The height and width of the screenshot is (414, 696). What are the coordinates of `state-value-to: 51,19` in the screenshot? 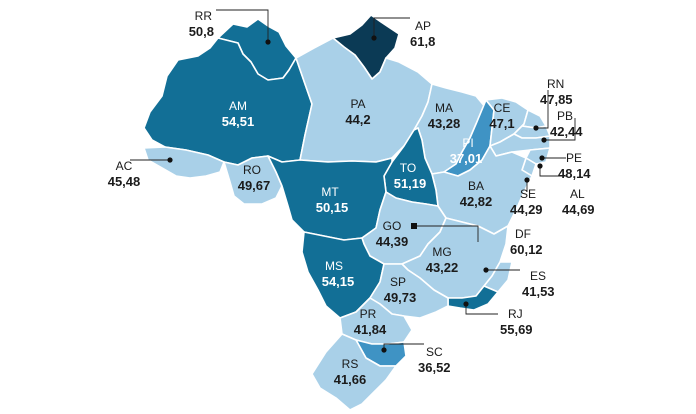 It's located at (410, 183).